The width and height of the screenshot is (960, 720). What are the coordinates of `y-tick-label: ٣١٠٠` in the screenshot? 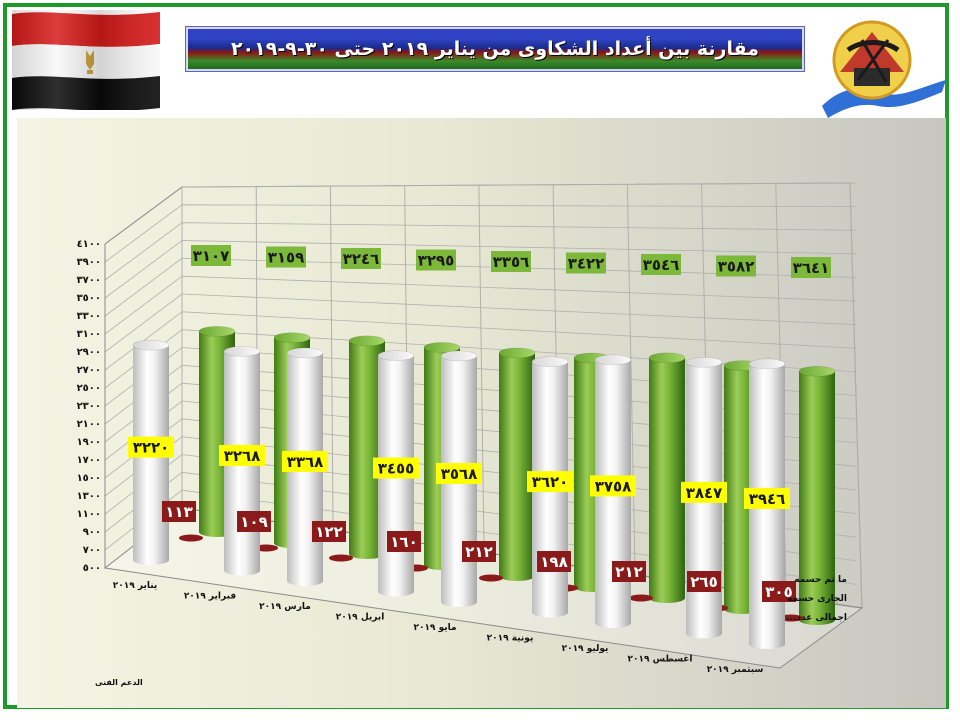 It's located at (89, 334).